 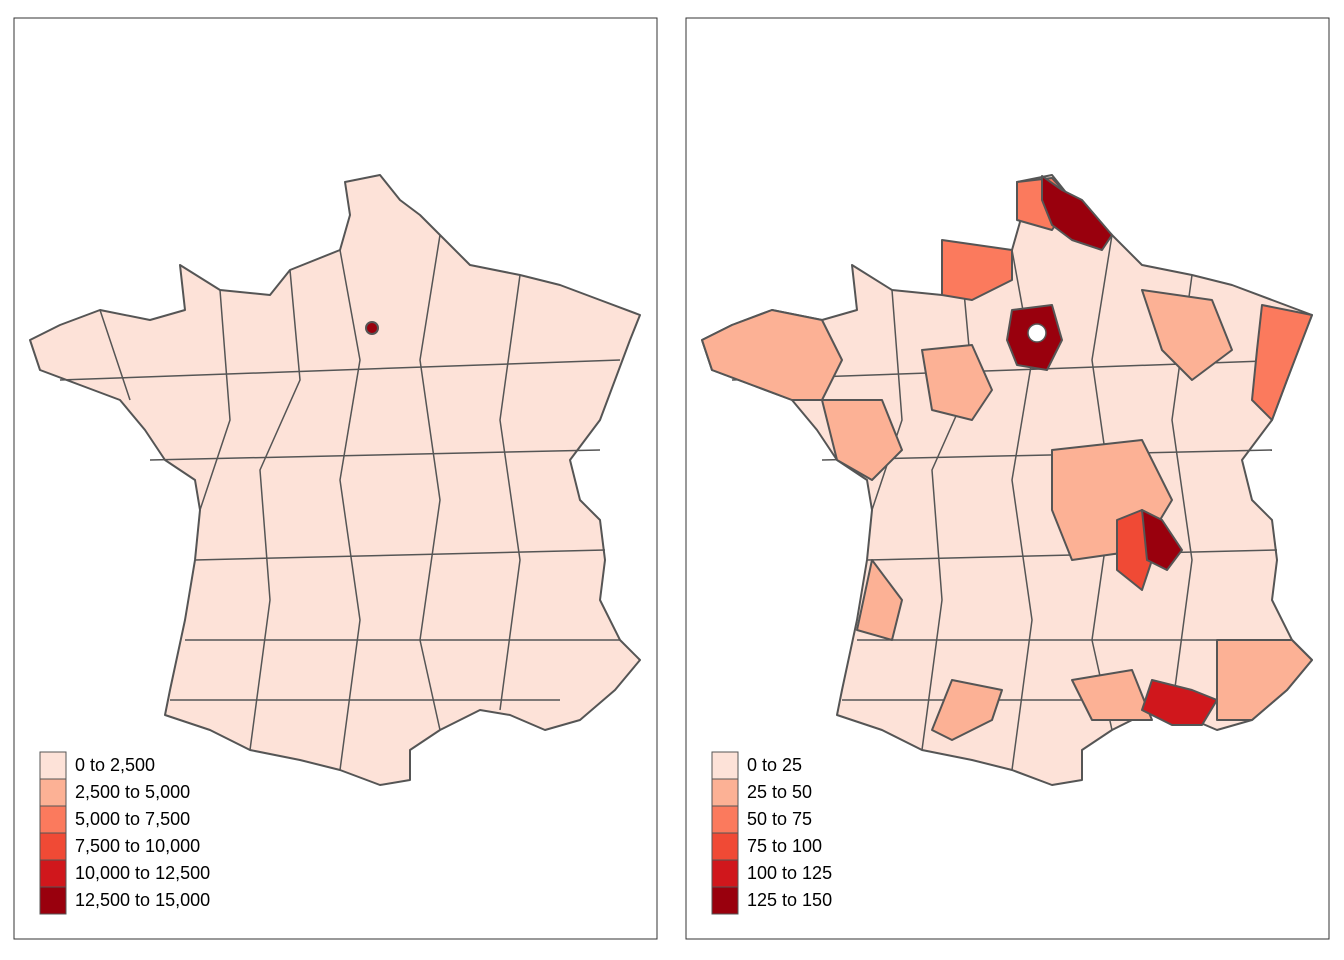 I want to click on legend-label: 0 to 2,500, so click(x=115, y=765).